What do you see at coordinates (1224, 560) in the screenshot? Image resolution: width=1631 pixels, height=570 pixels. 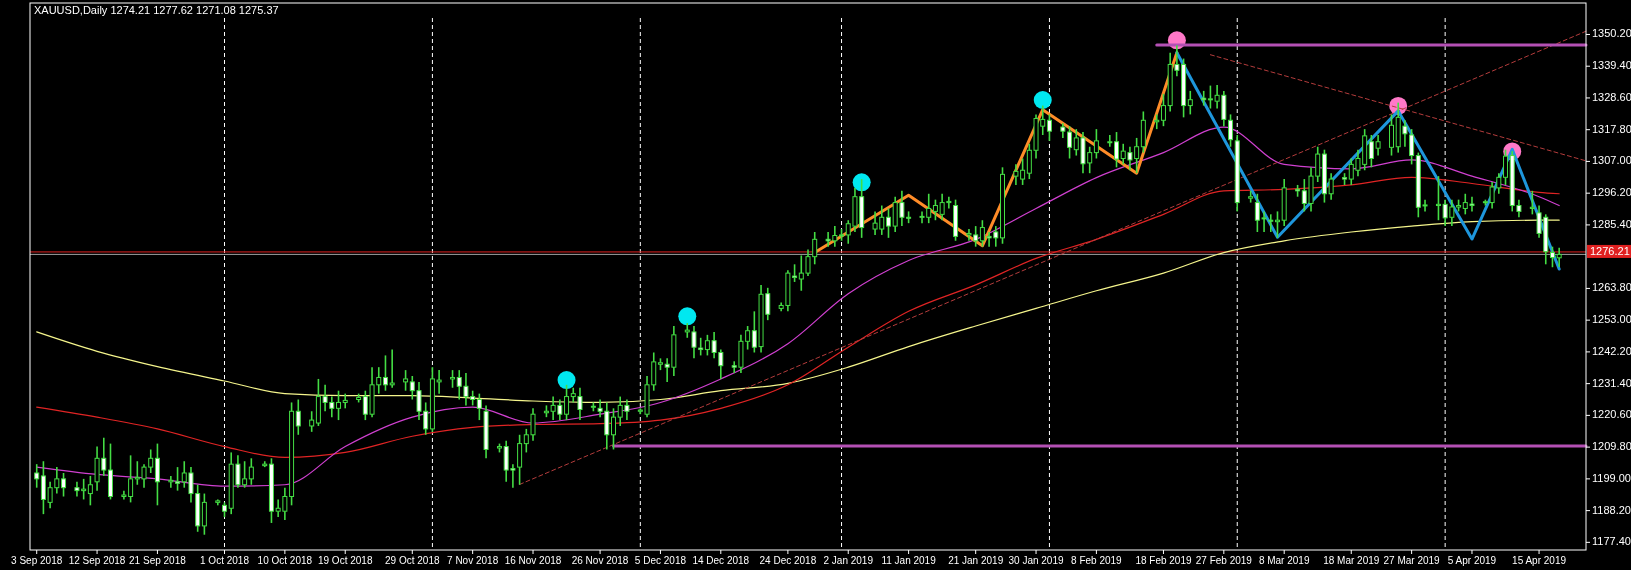 I see `x-tick-label: 27 Feb 2019` at bounding box center [1224, 560].